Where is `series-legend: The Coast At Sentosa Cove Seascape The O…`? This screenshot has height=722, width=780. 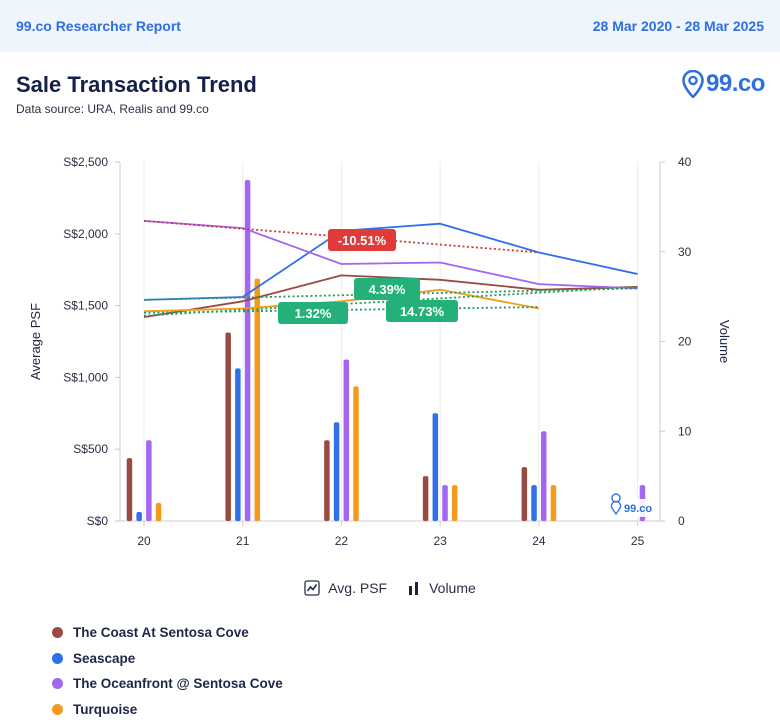 series-legend: The Coast At Sentosa Cove Seascape The O… is located at coordinates (167, 671).